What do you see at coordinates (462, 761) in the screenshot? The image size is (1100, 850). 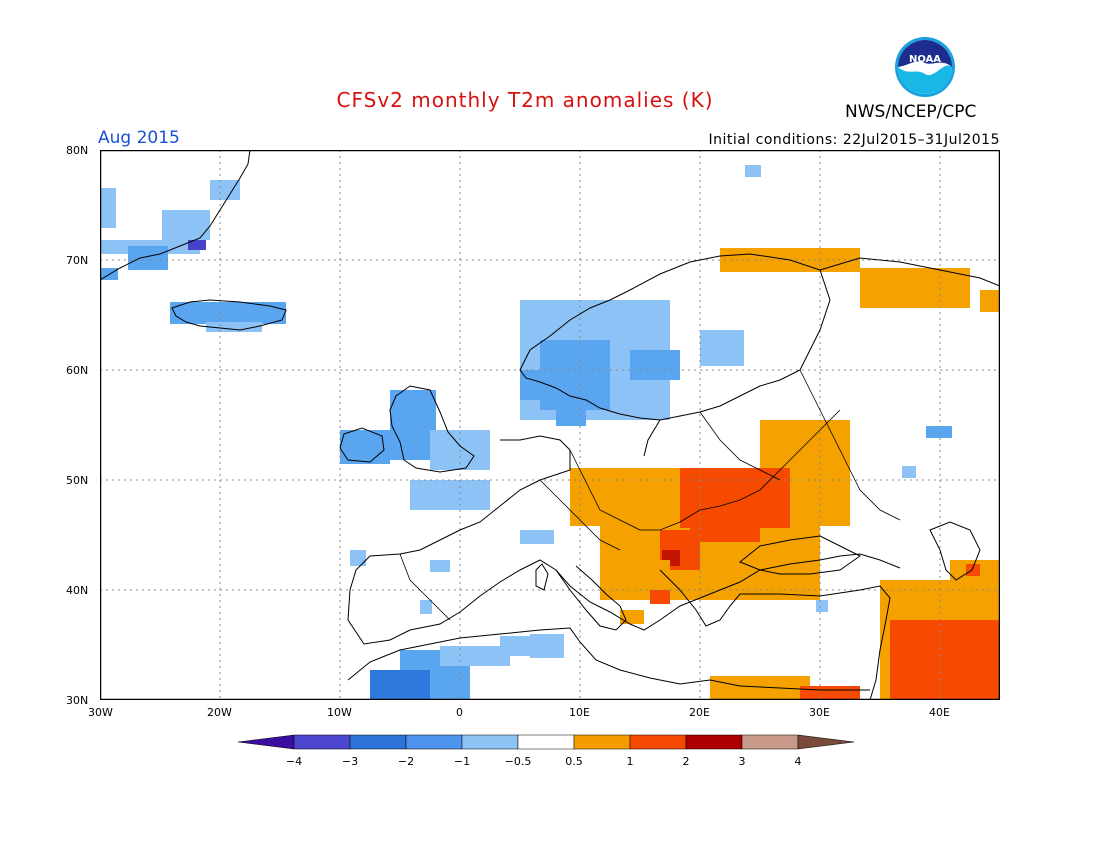 I see `colorbar-tick-label: −1` at bounding box center [462, 761].